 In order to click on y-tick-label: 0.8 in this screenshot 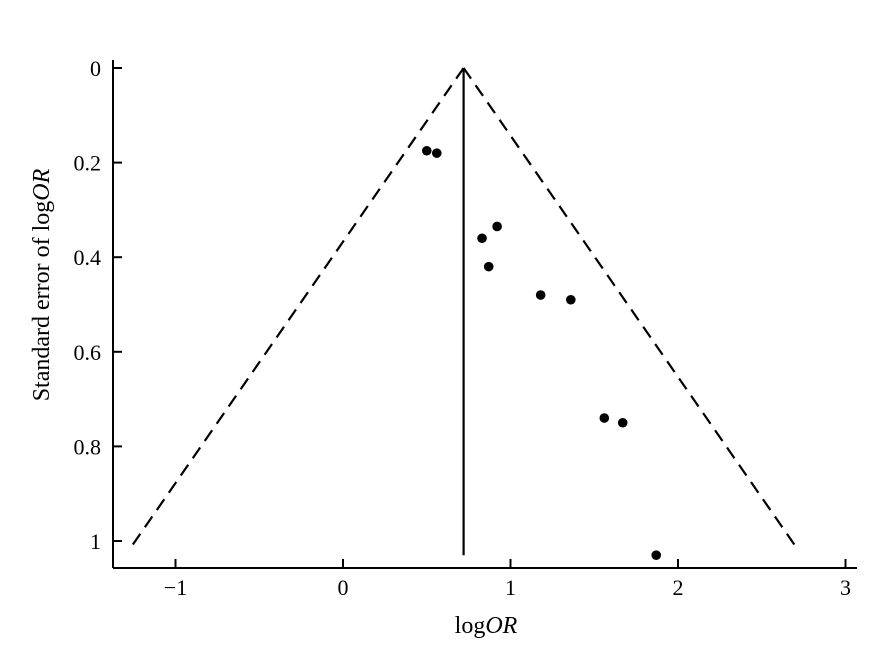, I will do `click(88, 446)`.